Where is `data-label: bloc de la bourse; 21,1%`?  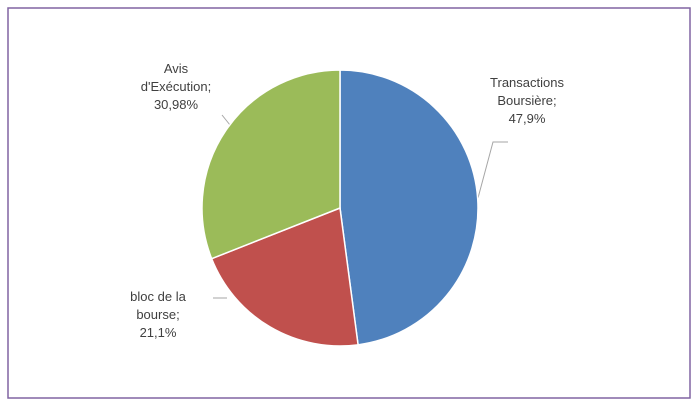 data-label: bloc de la bourse; 21,1% is located at coordinates (158, 315).